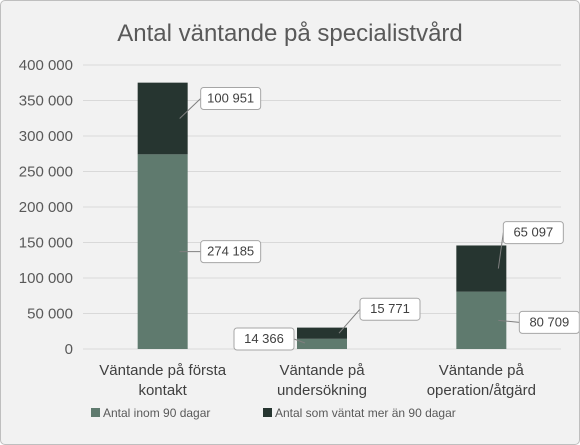  I want to click on y-tick-label: 350 000, so click(46, 101).